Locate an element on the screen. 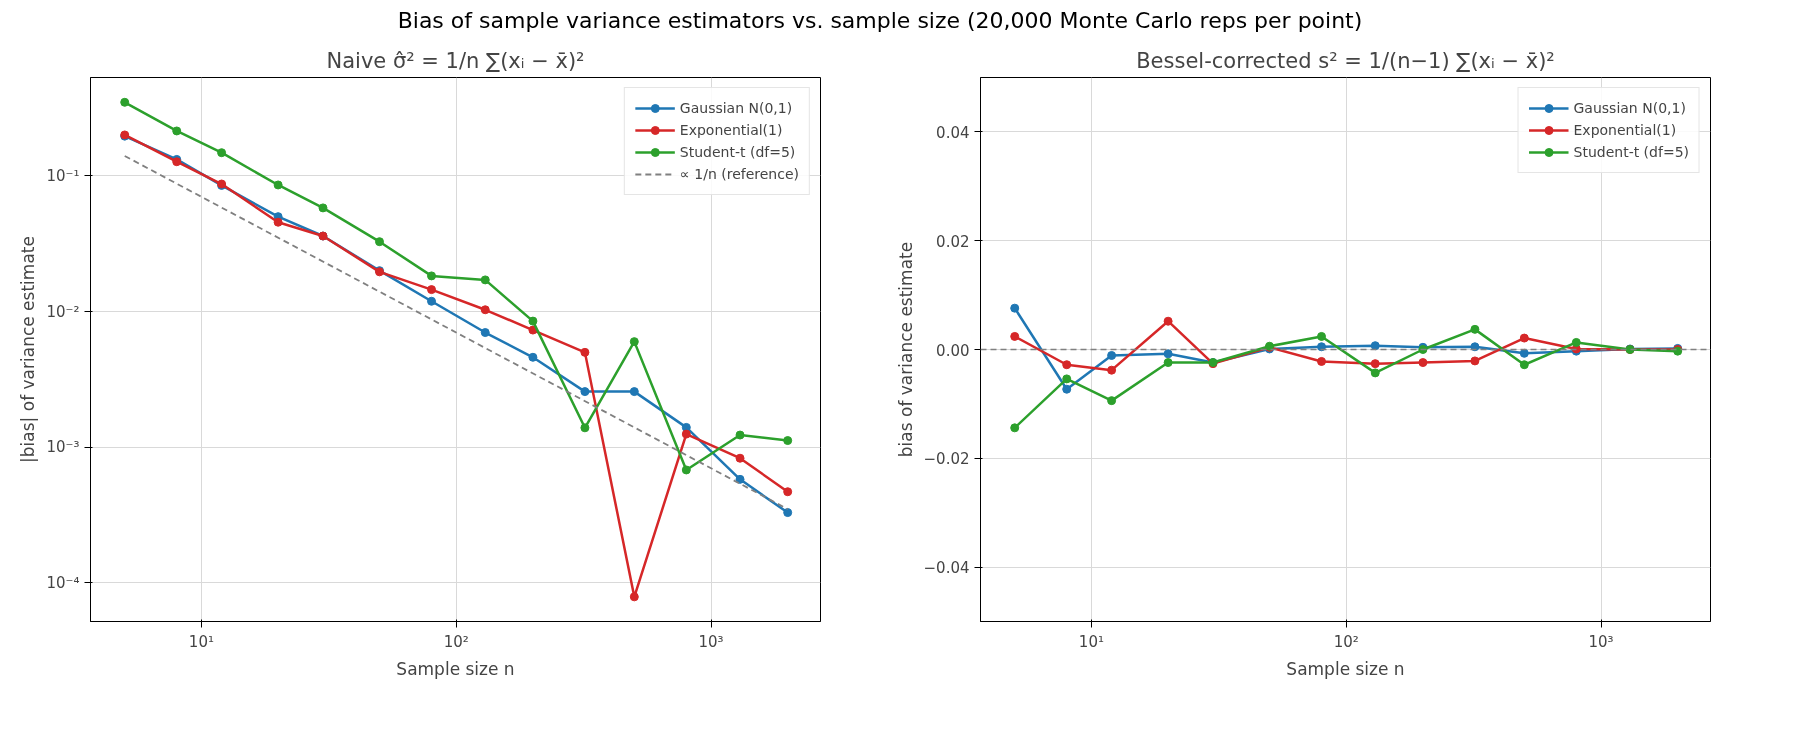 The height and width of the screenshot is (750, 1800). y-tick-label: 10⁻⁴ is located at coordinates (63, 583).